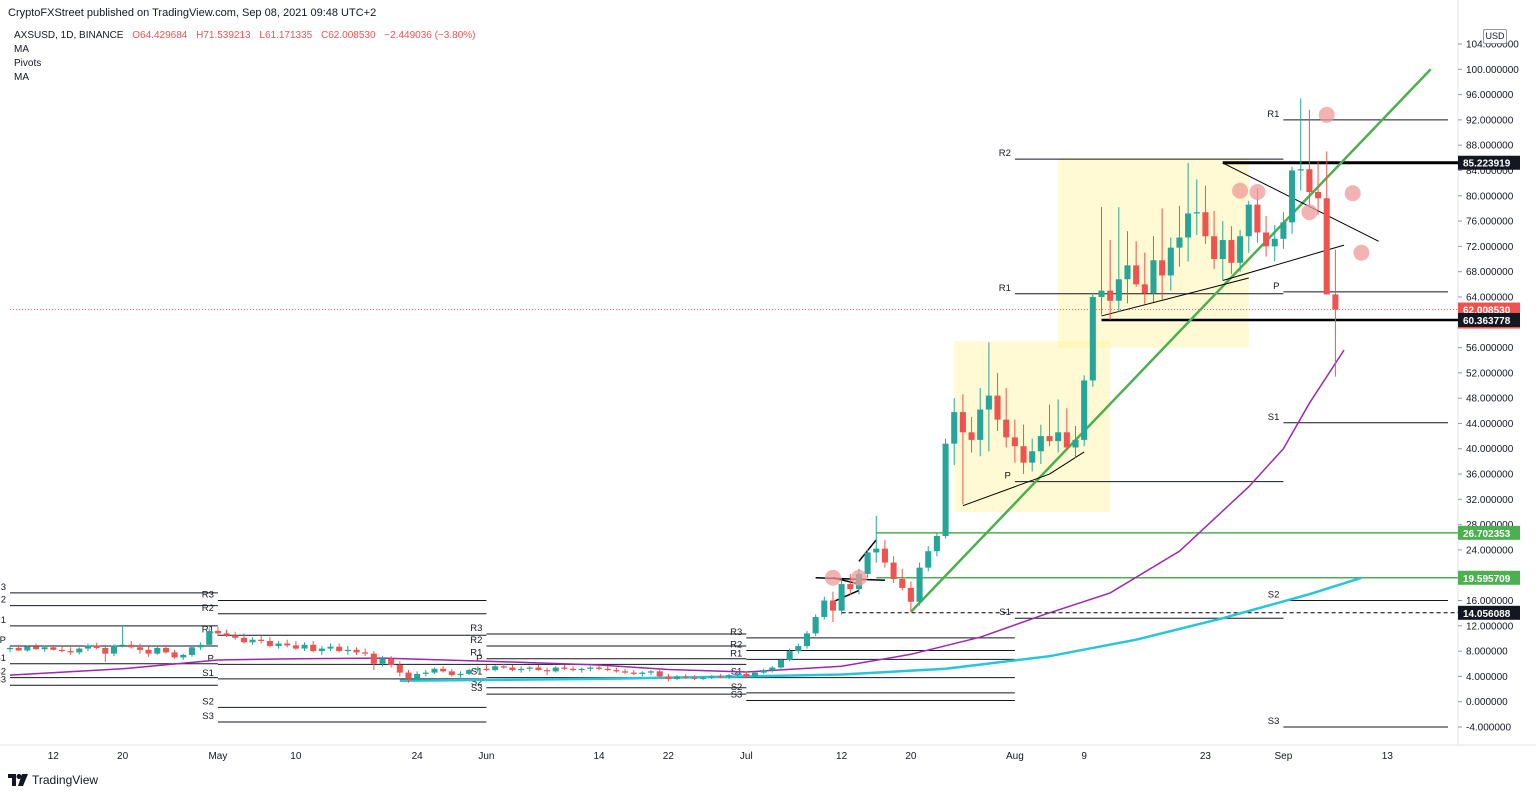 The height and width of the screenshot is (796, 1536). What do you see at coordinates (1284, 756) in the screenshot?
I see `x-tick-label: Sep` at bounding box center [1284, 756].